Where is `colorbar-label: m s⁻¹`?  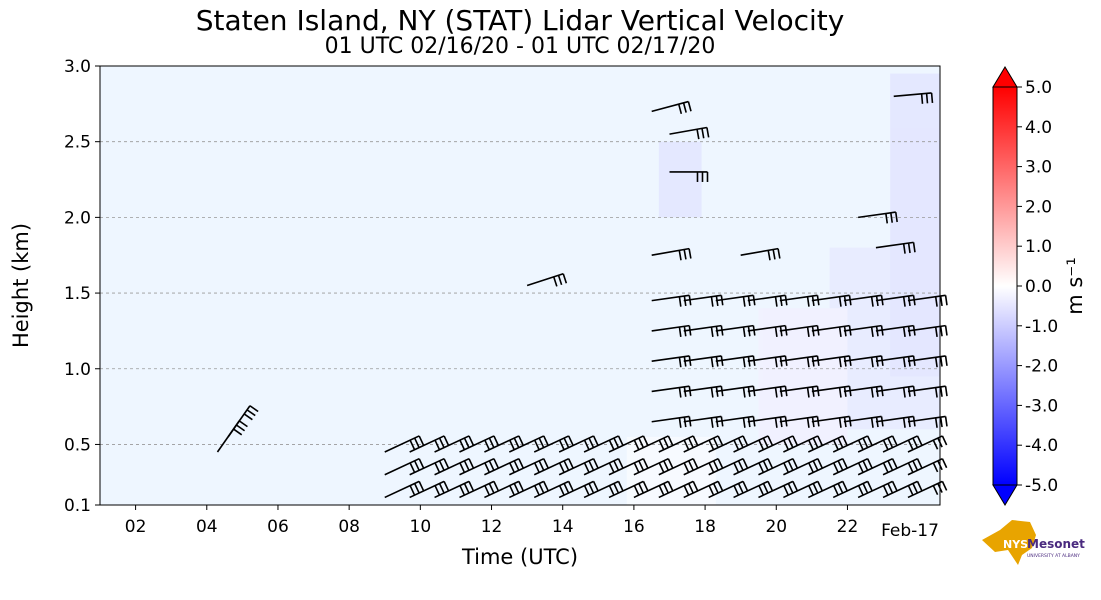
colorbar-label: m s⁻¹ is located at coordinates (1075, 286).